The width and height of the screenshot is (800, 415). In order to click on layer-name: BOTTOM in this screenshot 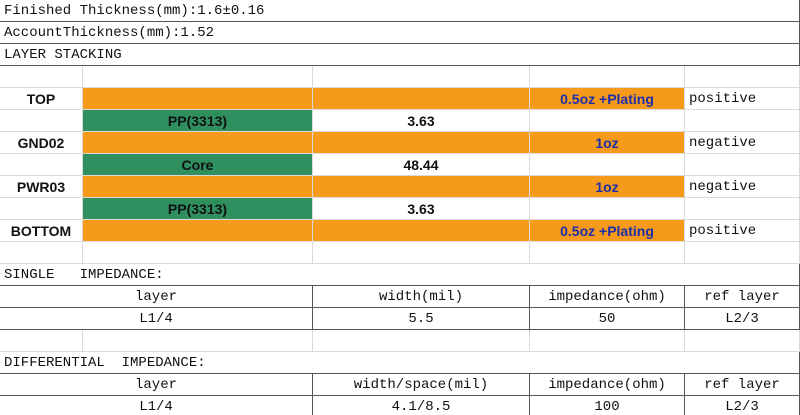, I will do `click(41, 231)`.